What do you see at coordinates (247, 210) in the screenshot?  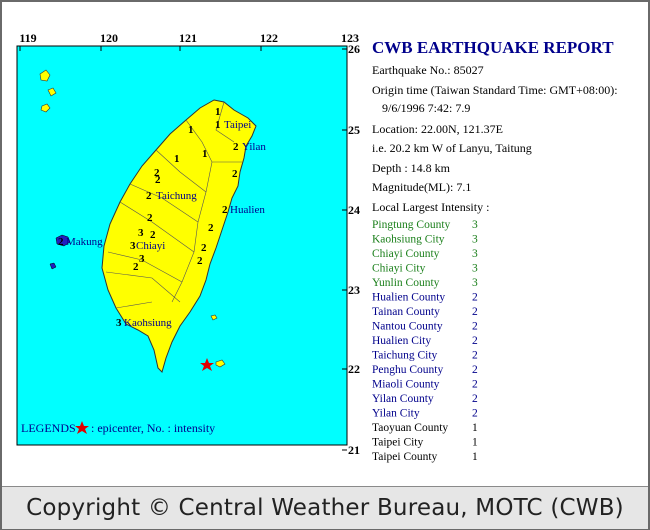 I see `place-label: Hualien` at bounding box center [247, 210].